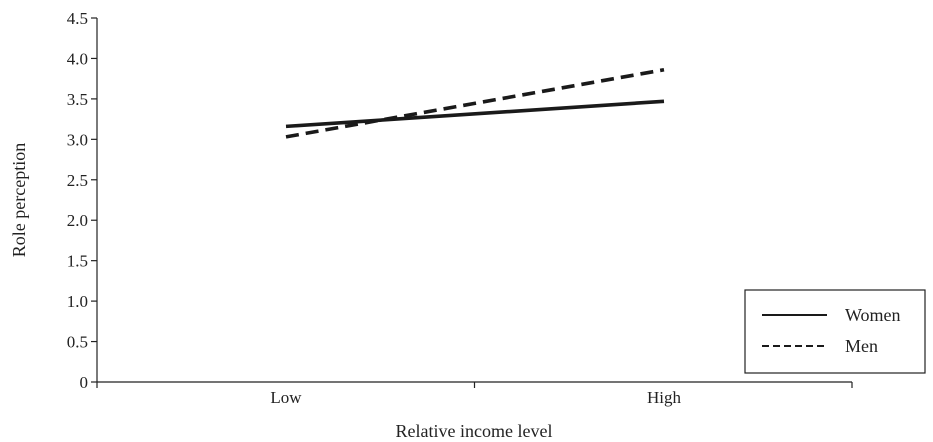 Image resolution: width=933 pixels, height=442 pixels. Describe the element at coordinates (19, 200) in the screenshot. I see `y-axis-title: Role perception` at that location.